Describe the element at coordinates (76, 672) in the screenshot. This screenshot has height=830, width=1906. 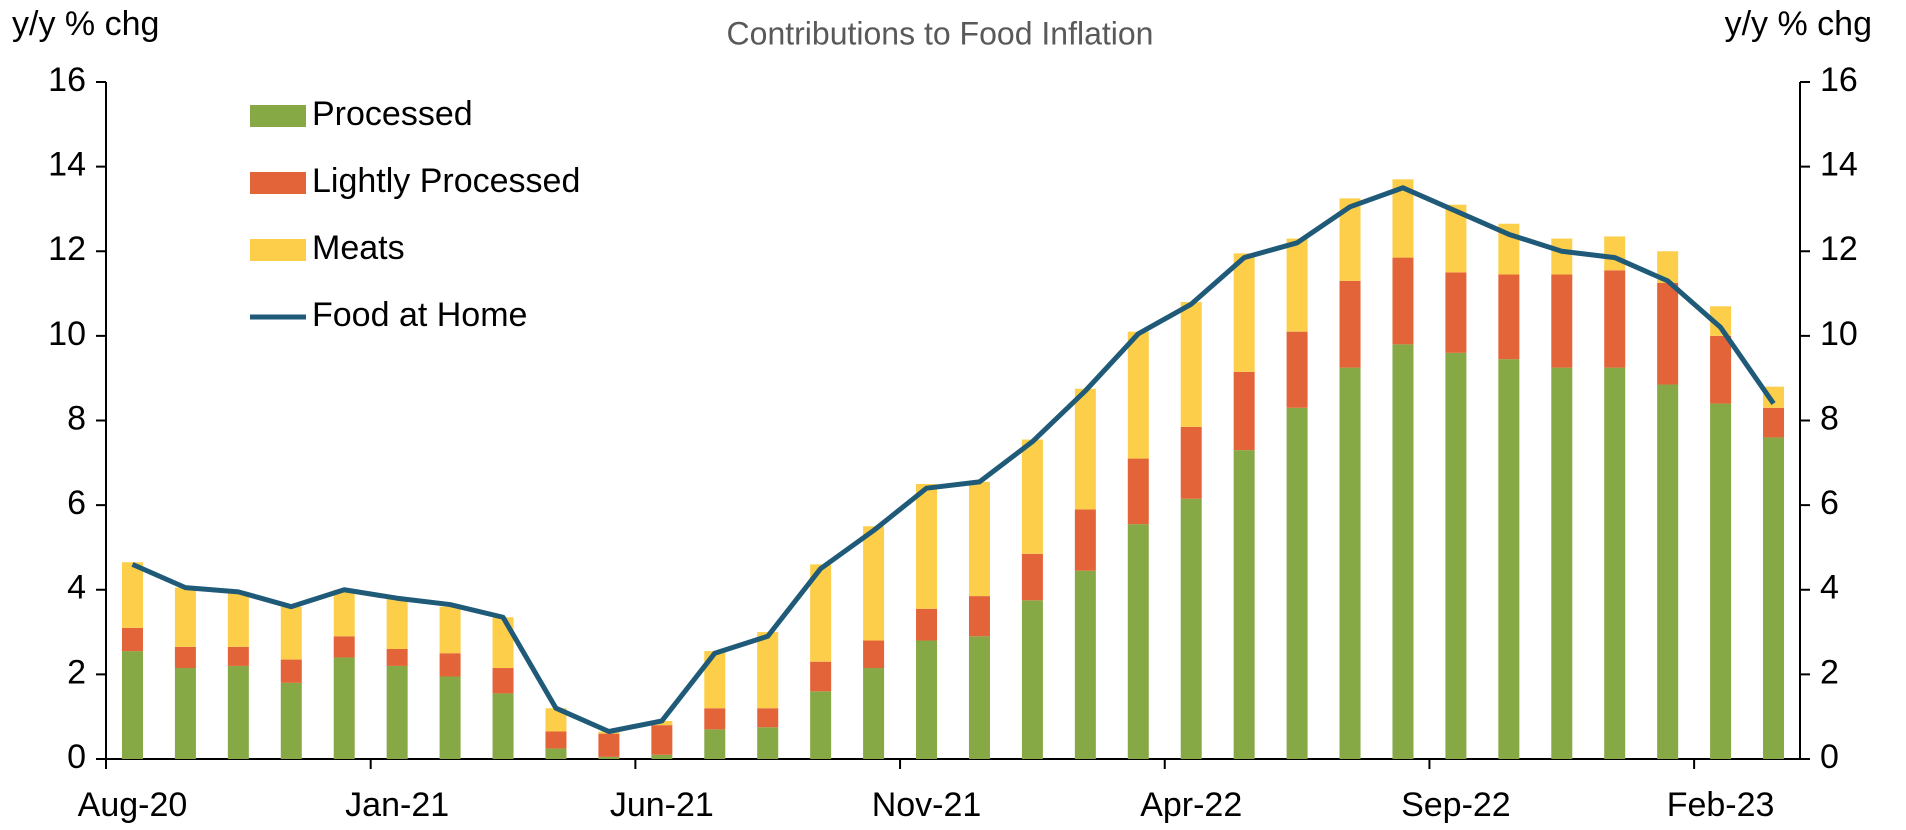
I see `y-tick-label: 2` at that location.